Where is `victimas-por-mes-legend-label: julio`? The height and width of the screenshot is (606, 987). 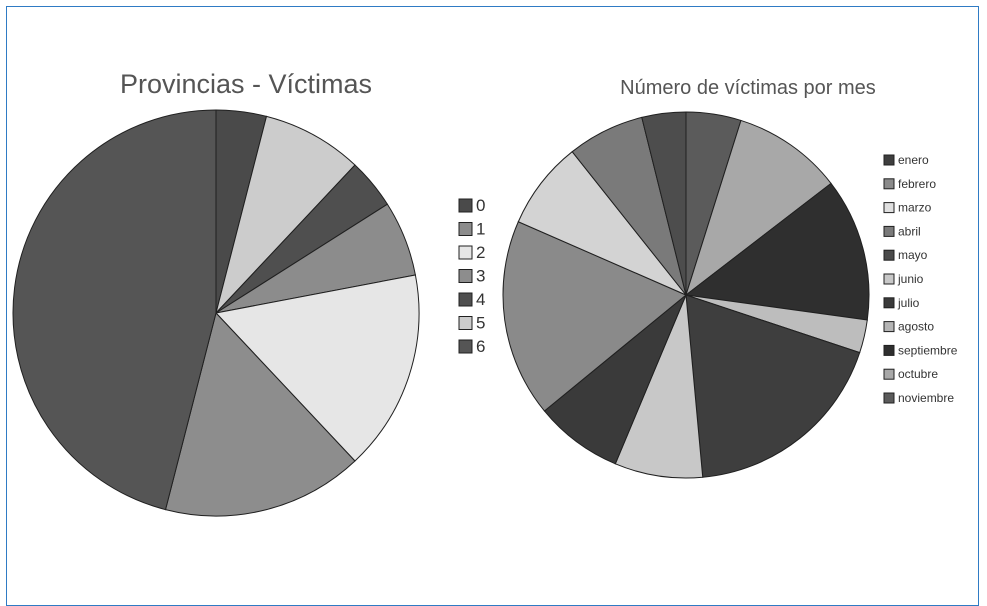 victimas-por-mes-legend-label: julio is located at coordinates (908, 303).